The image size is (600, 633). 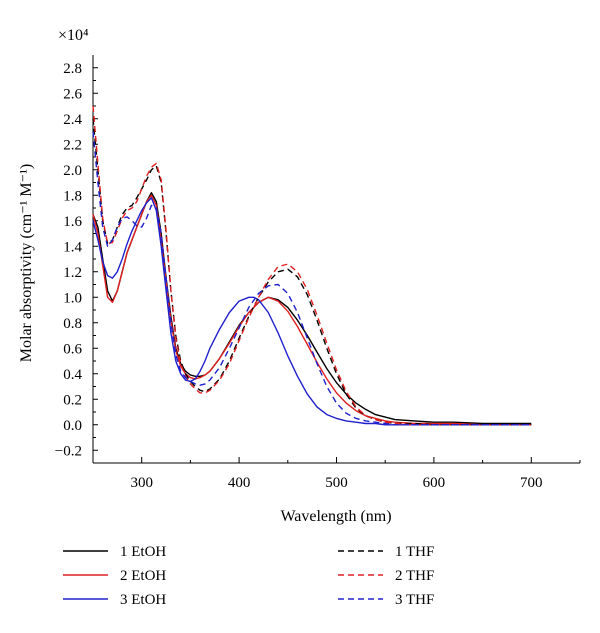 What do you see at coordinates (73, 35) in the screenshot?
I see `y-multiplier-label: ×10⁴` at bounding box center [73, 35].